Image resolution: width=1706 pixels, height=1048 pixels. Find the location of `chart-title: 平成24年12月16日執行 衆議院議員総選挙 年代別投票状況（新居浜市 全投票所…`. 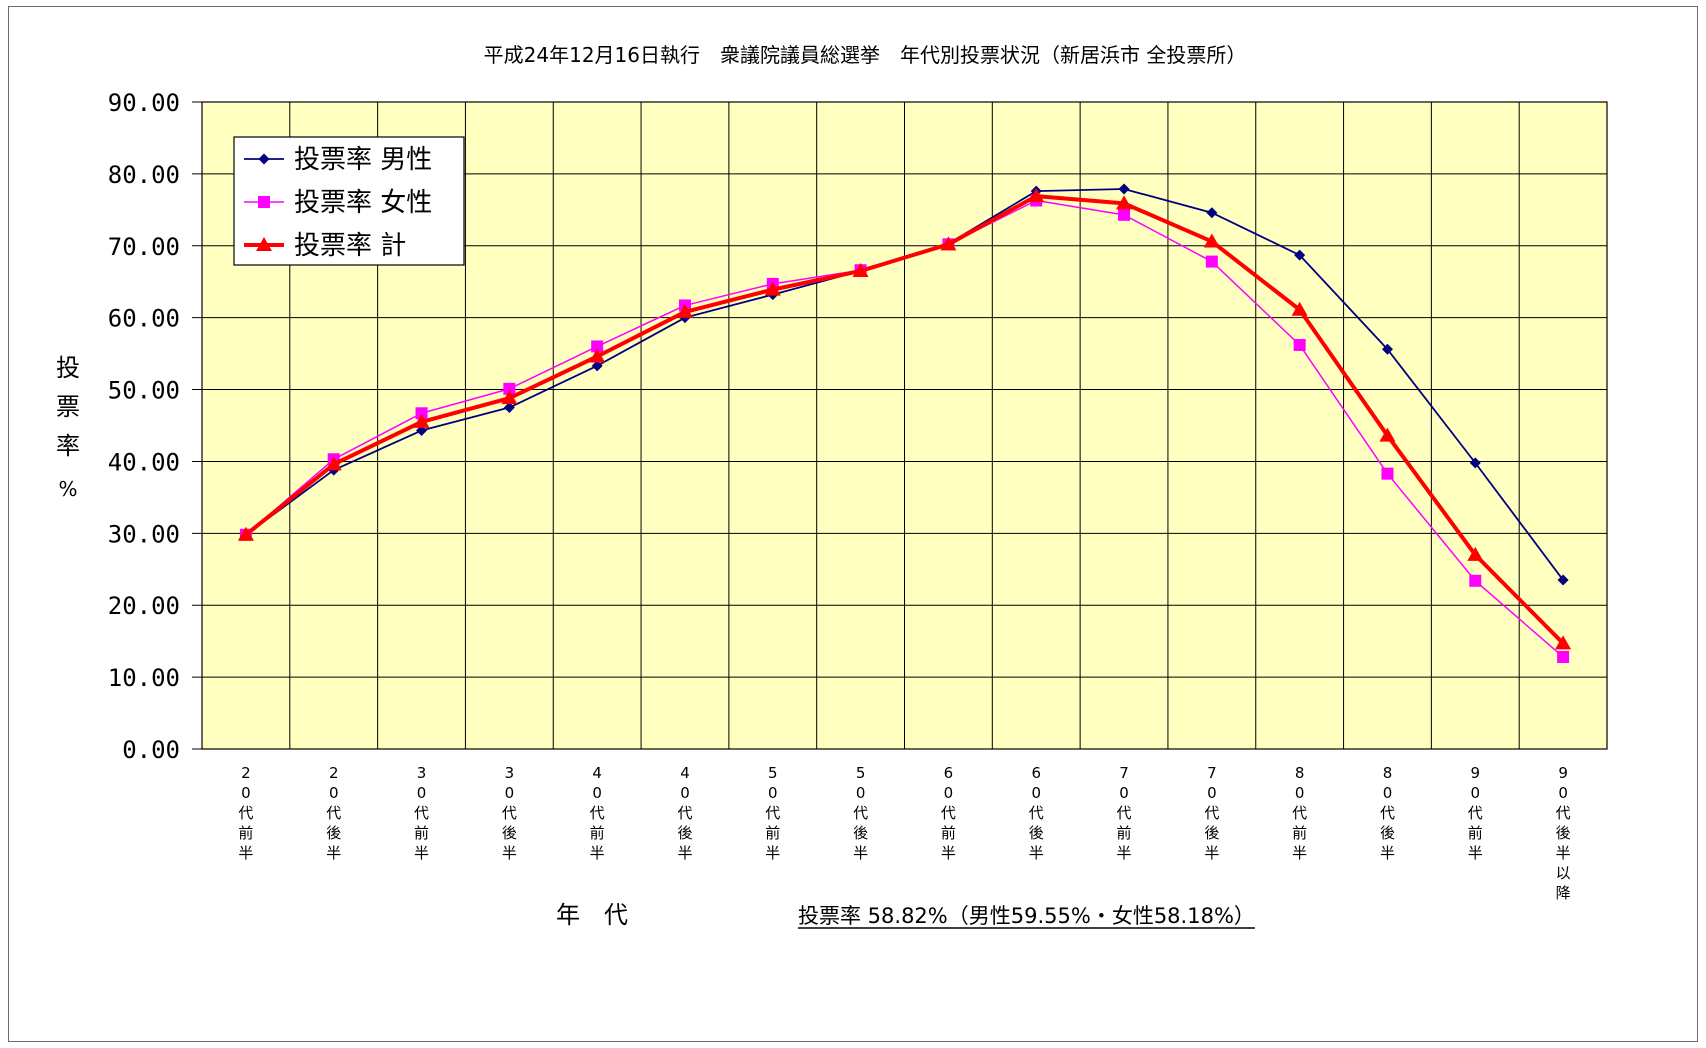

chart-title: 平成24年12月16日執行 衆議院議員総選挙 年代別投票状況（新居浜市 全投票所… is located at coordinates (865, 55).